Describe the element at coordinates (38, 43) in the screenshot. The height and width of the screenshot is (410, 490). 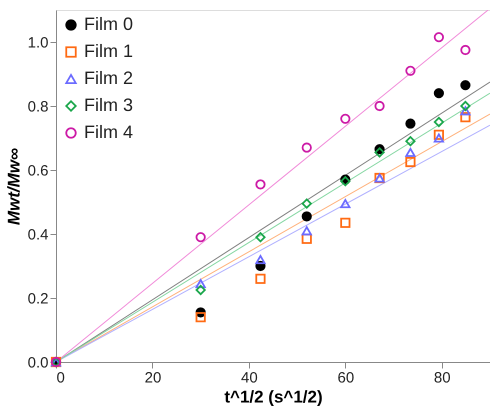
I see `y-tick-label: 1.0` at that location.